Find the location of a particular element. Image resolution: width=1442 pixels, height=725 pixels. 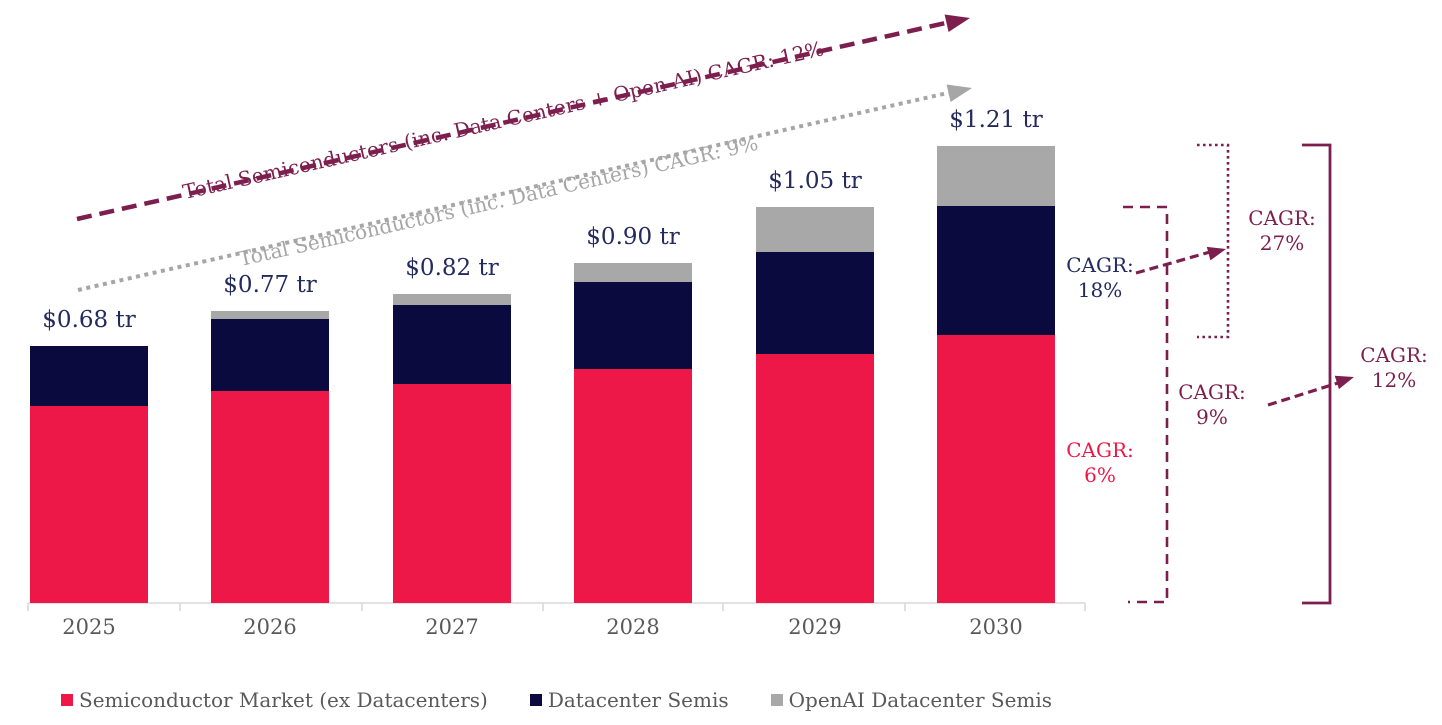

legend-label: Semiconductor Market (ex Datacenters) is located at coordinates (283, 700).